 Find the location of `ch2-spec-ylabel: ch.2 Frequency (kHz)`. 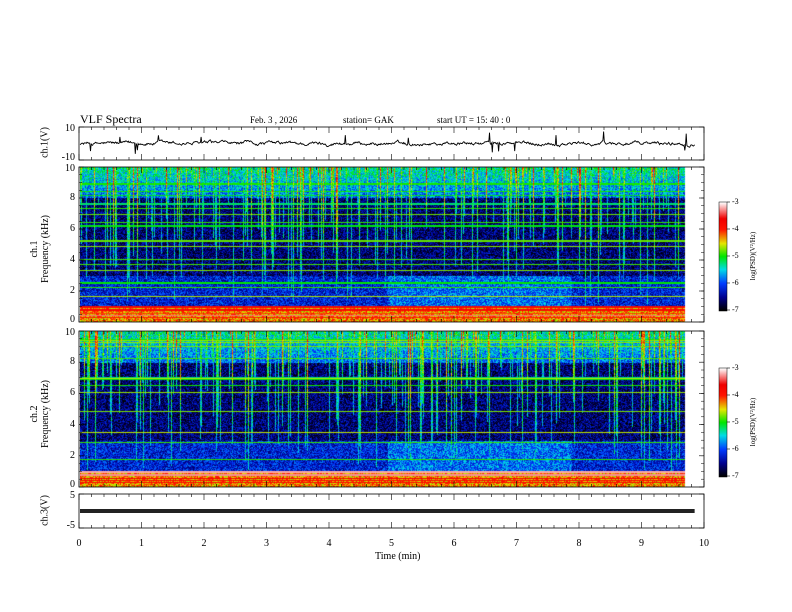

ch2-spec-ylabel: ch.2 Frequency (kHz) is located at coordinates (40, 414).